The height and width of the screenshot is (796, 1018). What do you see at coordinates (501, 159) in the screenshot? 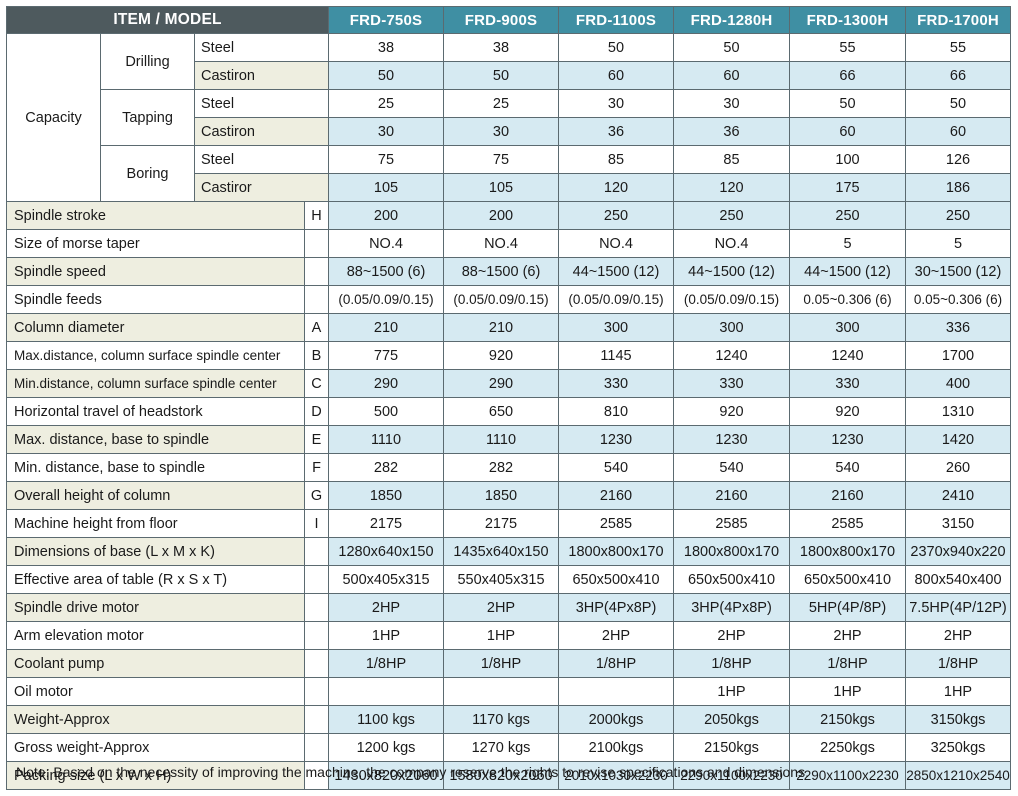
I see `table-cell: 75` at bounding box center [501, 159].